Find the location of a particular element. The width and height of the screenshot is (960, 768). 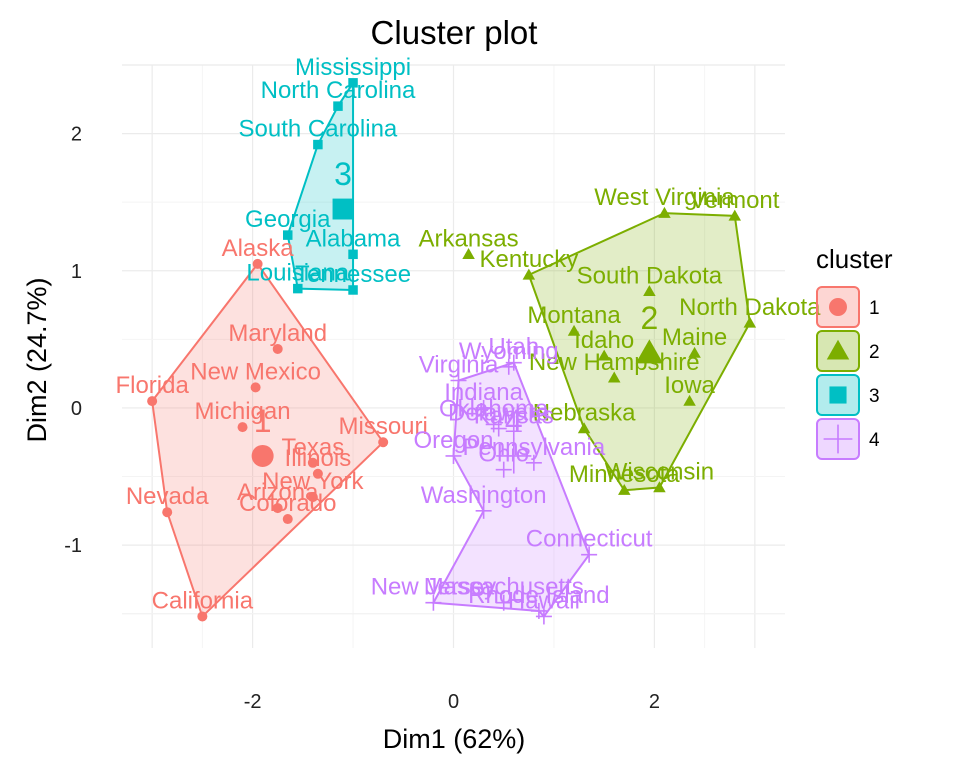

point-south-carolina is located at coordinates (318, 144).